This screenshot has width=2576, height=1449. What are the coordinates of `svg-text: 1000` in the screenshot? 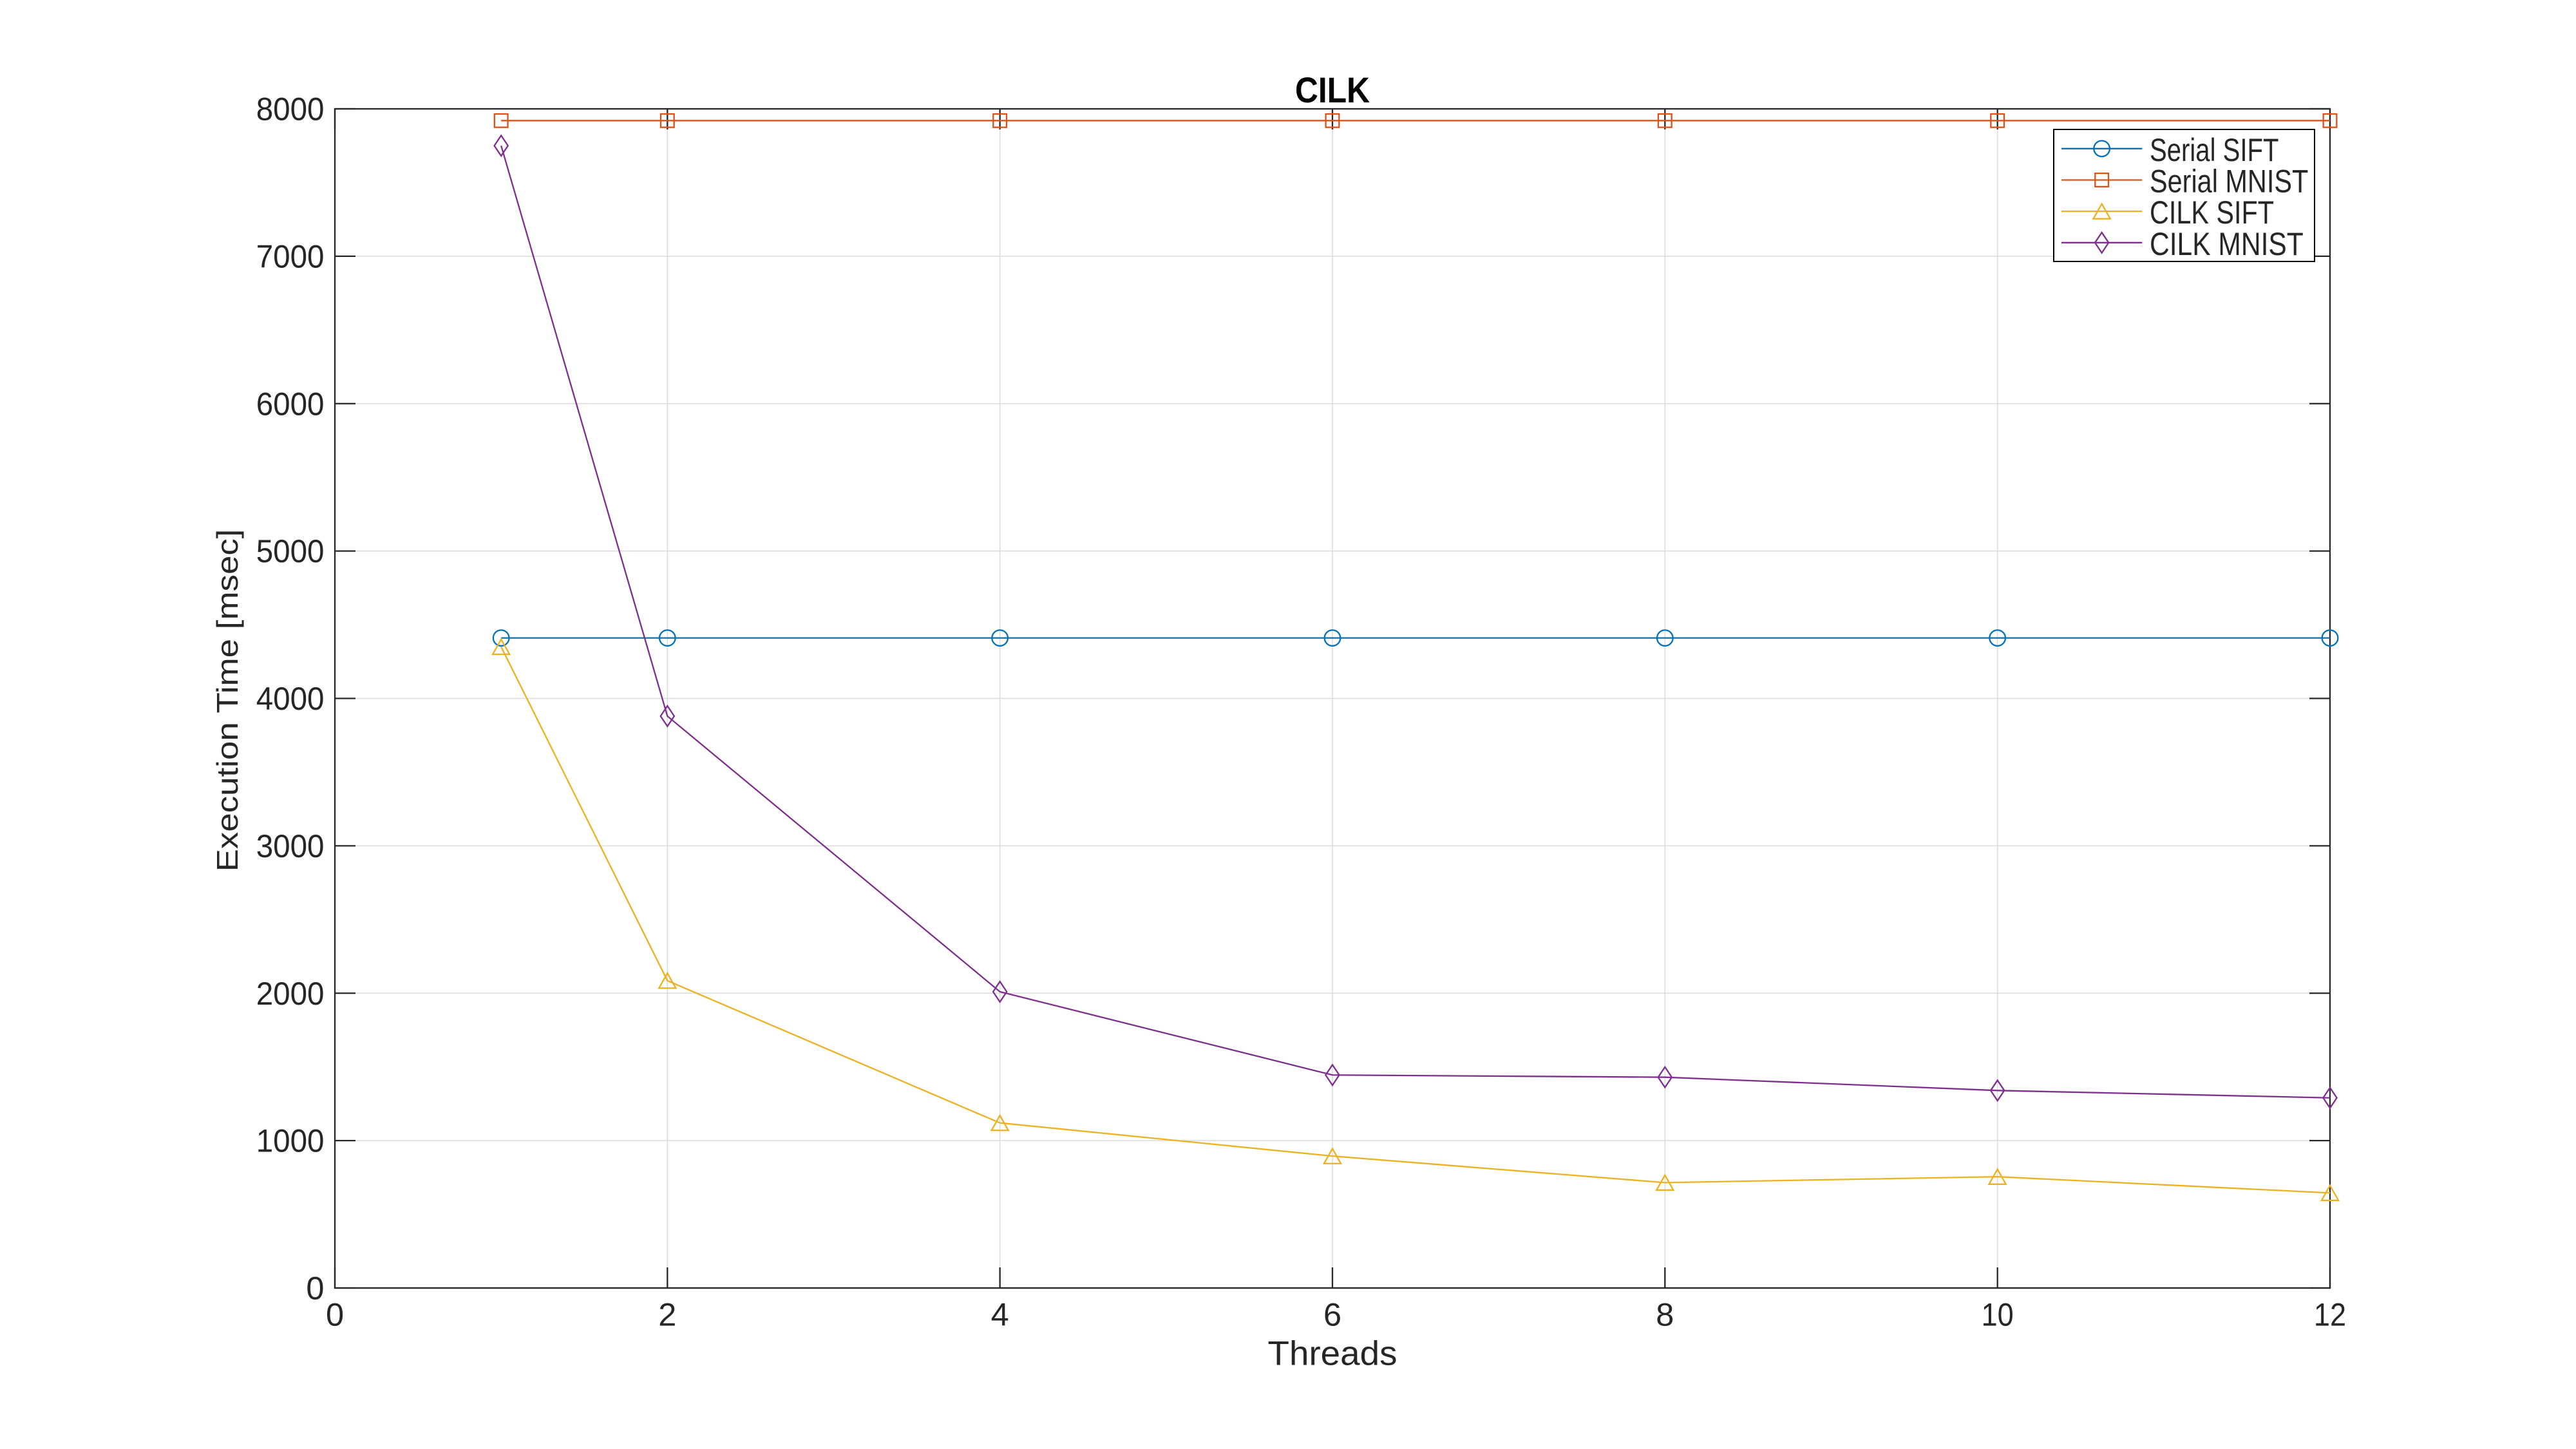 It's located at (290, 1140).